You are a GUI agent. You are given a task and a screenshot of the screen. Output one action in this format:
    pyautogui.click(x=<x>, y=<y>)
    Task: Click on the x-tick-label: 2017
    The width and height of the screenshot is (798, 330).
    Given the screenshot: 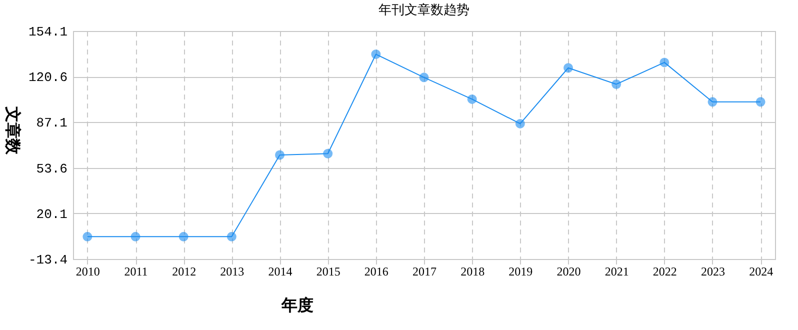 What is the action you would take?
    pyautogui.click(x=424, y=271)
    